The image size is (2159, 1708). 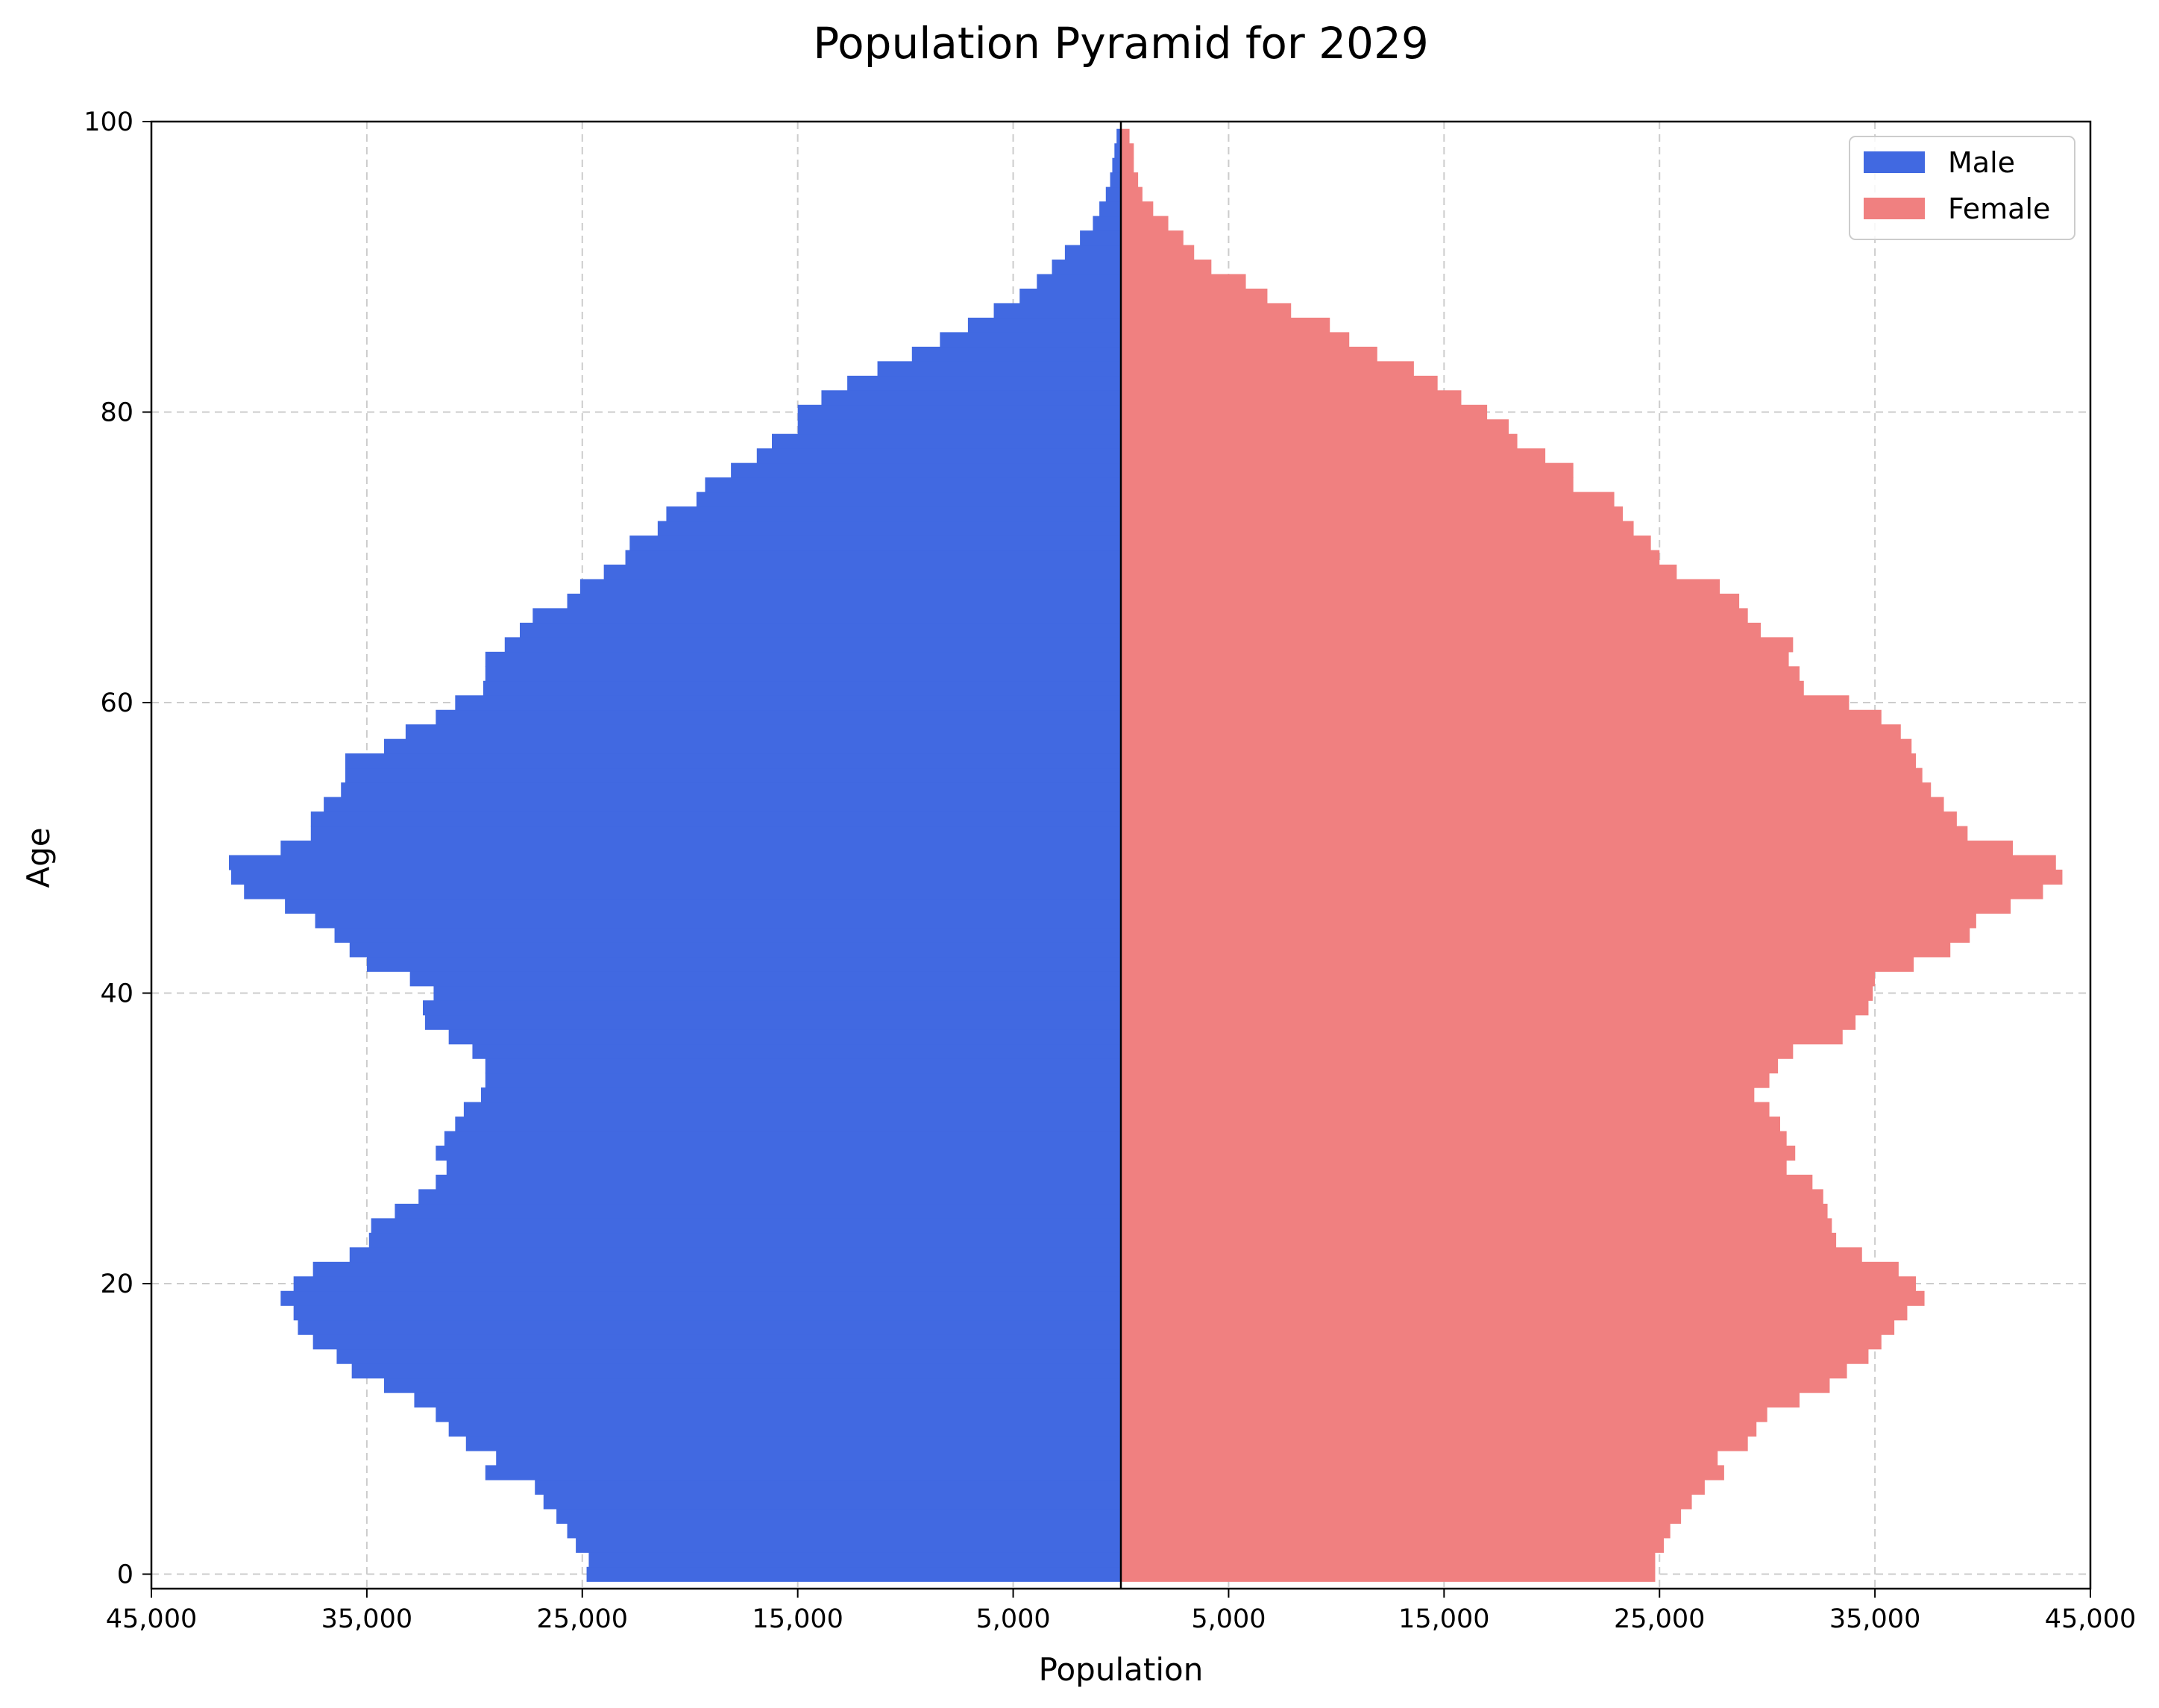 I want to click on y-axis-ticks: 0 20 40 60 80 100, so click(x=117, y=848).